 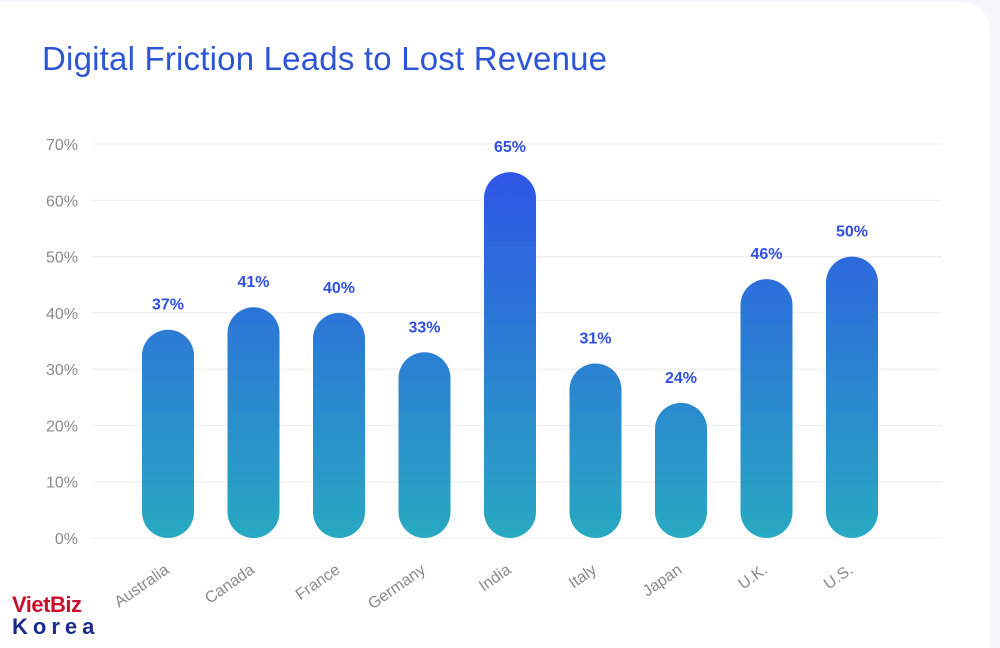 I want to click on y-tick-label: 0%, so click(x=66, y=539).